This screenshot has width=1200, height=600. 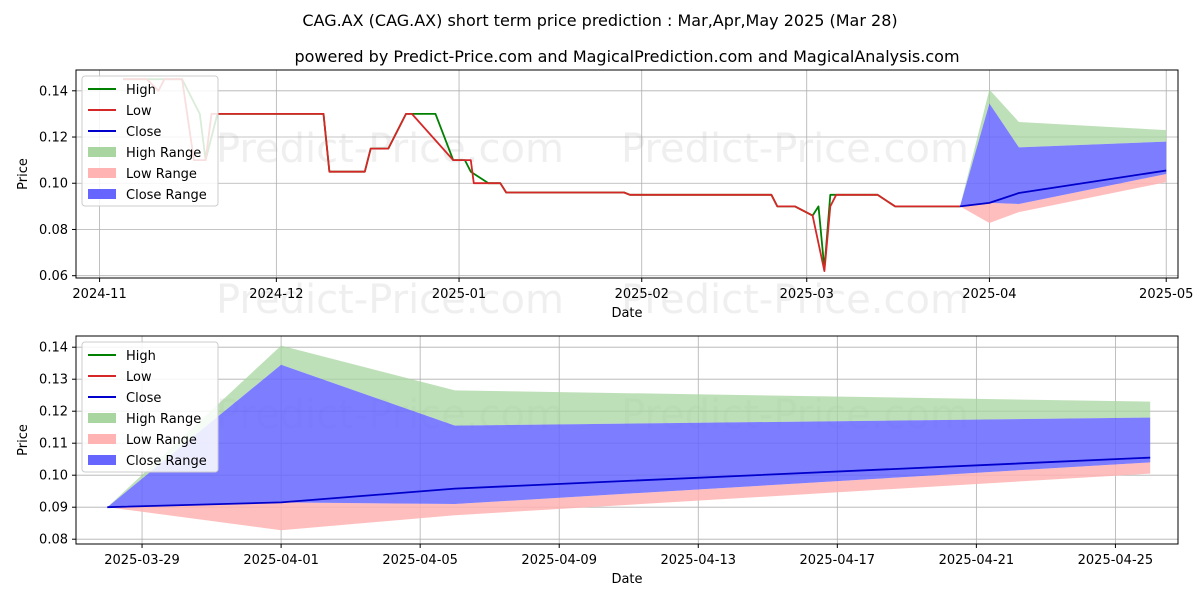 I want to click on x-tick-label: 2025-04-09, so click(x=559, y=560).